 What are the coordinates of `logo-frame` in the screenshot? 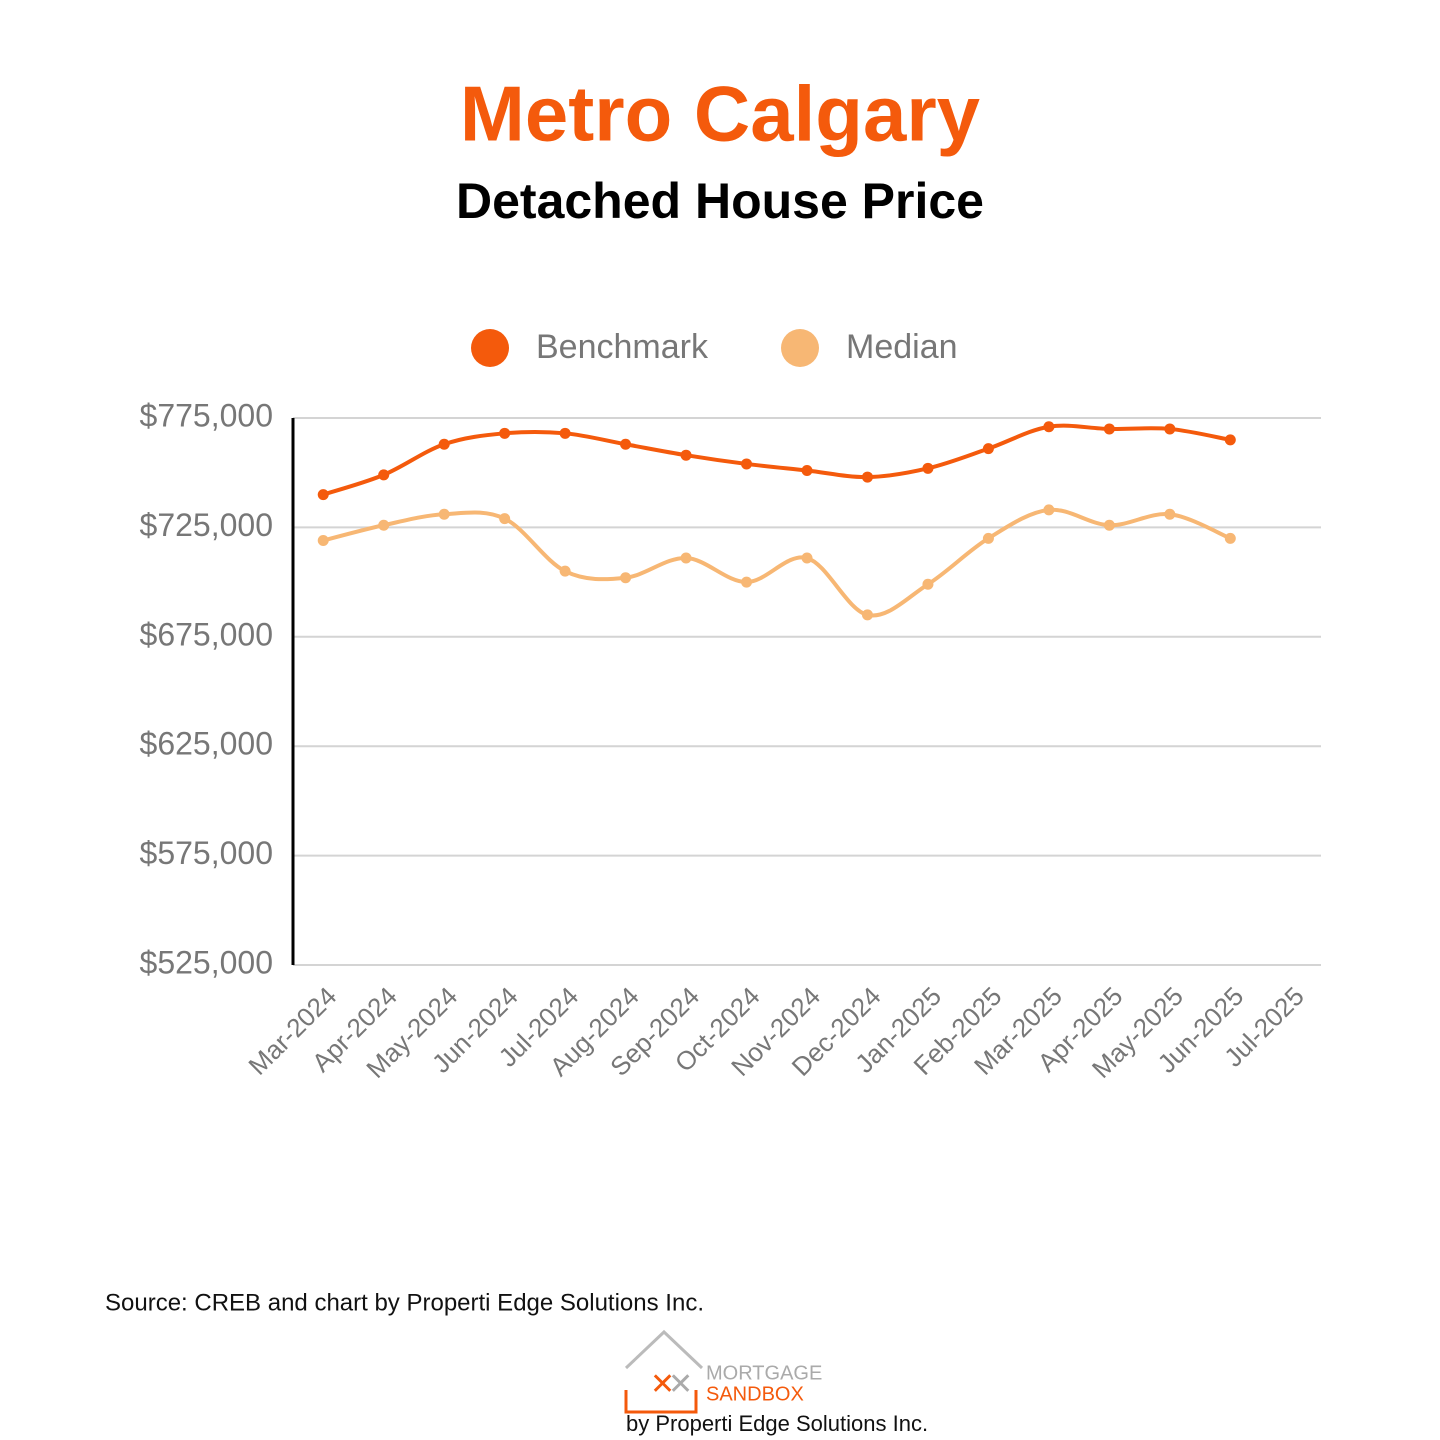 It's located at (661, 1402).